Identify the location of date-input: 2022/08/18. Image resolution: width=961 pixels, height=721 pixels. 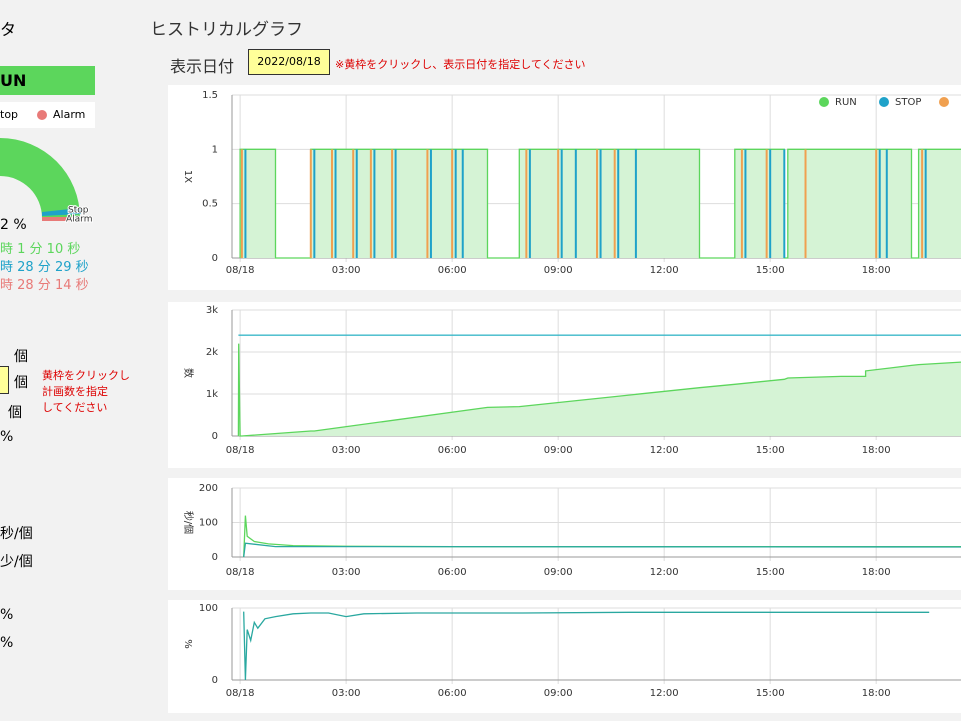
(289, 62).